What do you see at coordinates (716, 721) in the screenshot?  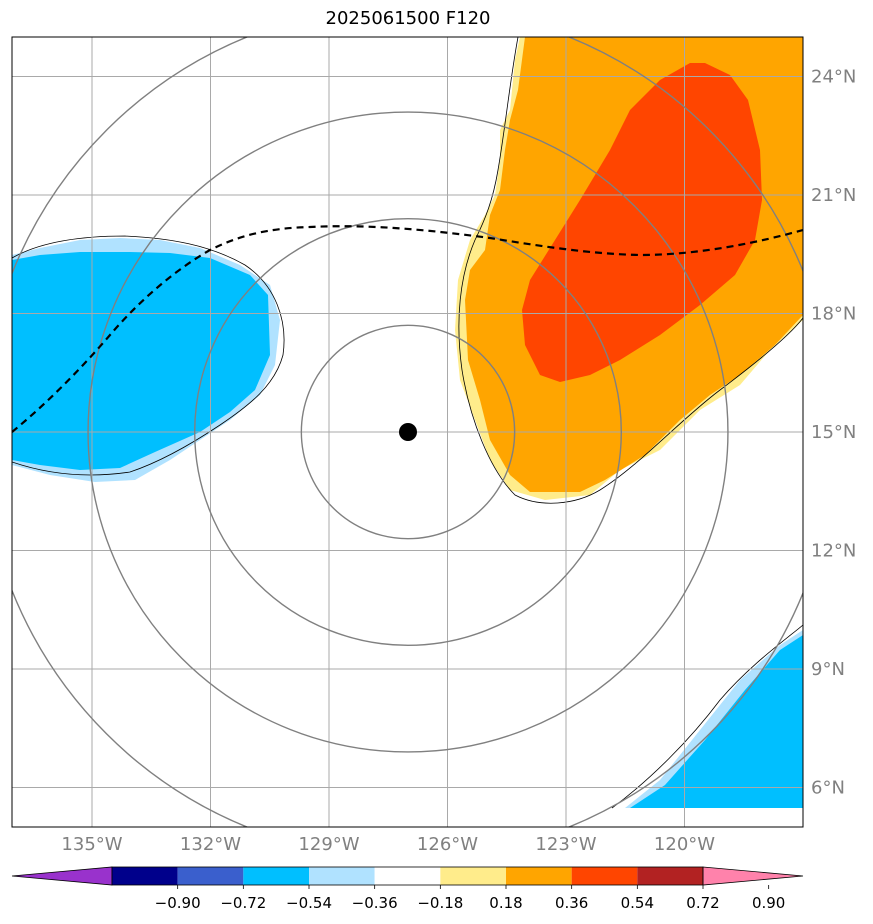 I see `blue-region-southeast` at bounding box center [716, 721].